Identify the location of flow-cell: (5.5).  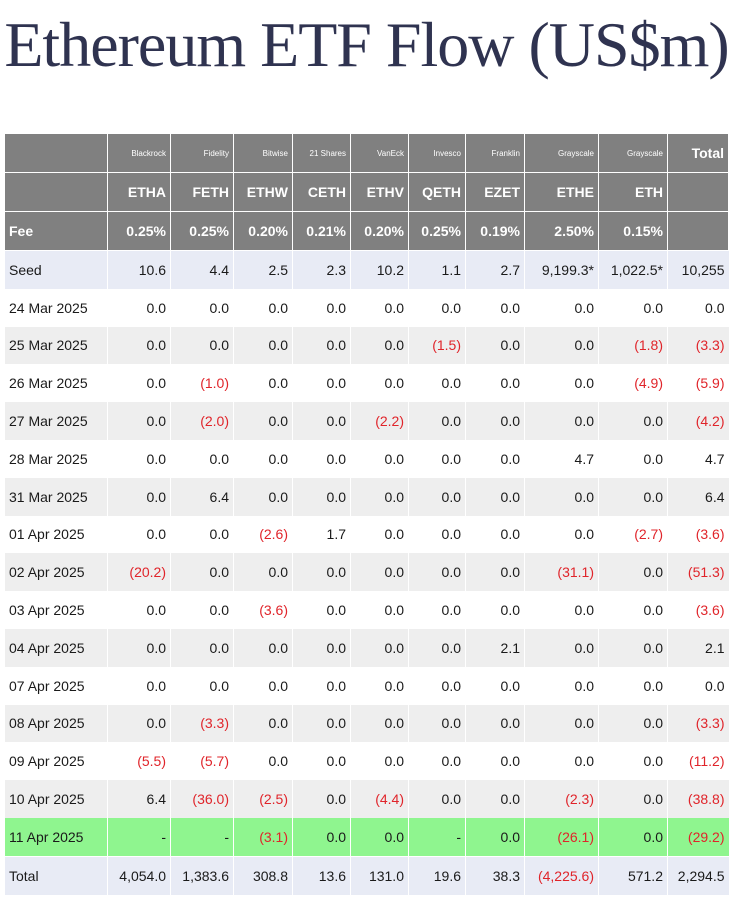
(139, 761).